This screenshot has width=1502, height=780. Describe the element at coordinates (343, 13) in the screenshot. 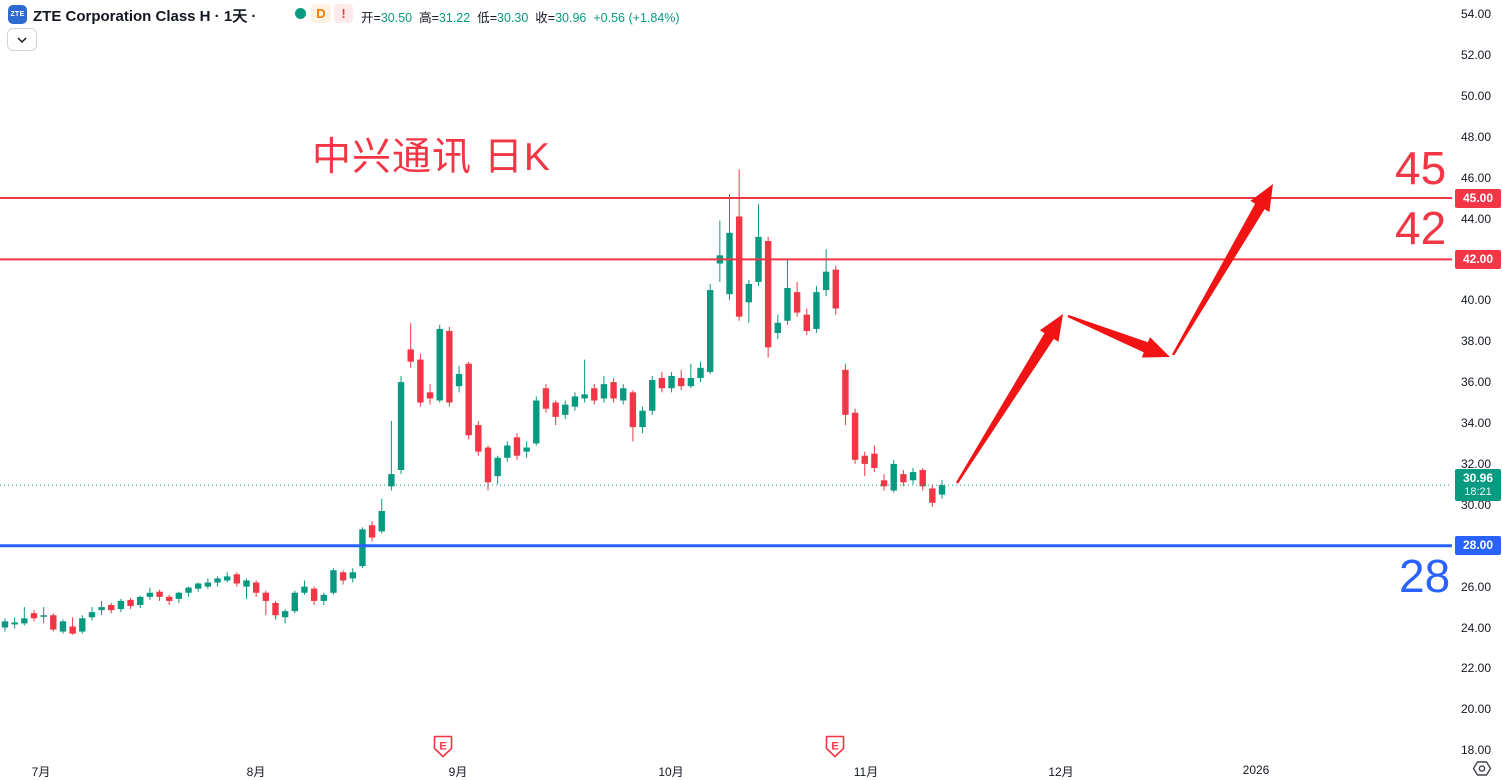

I see `alert-badge: !` at that location.